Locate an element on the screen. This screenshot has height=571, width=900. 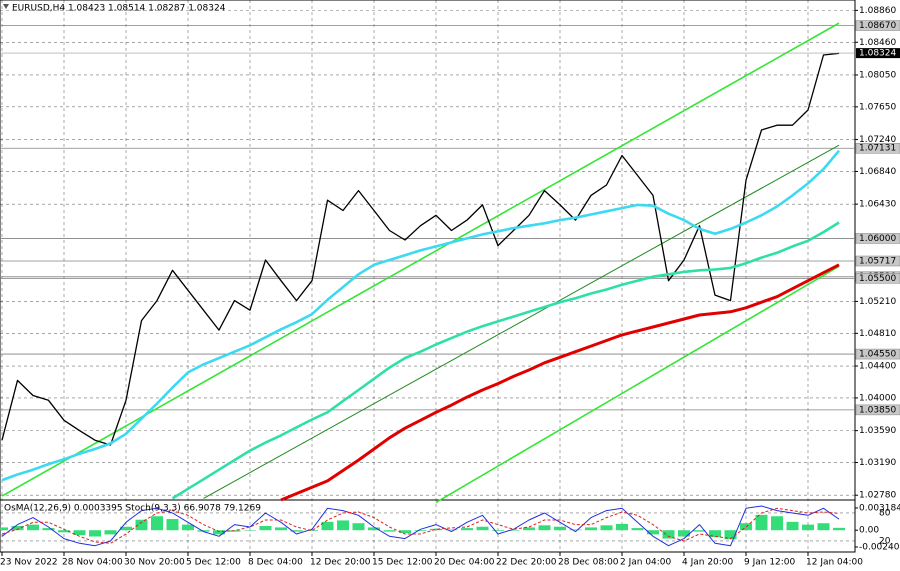
symbol-icon is located at coordinates (6, 6).